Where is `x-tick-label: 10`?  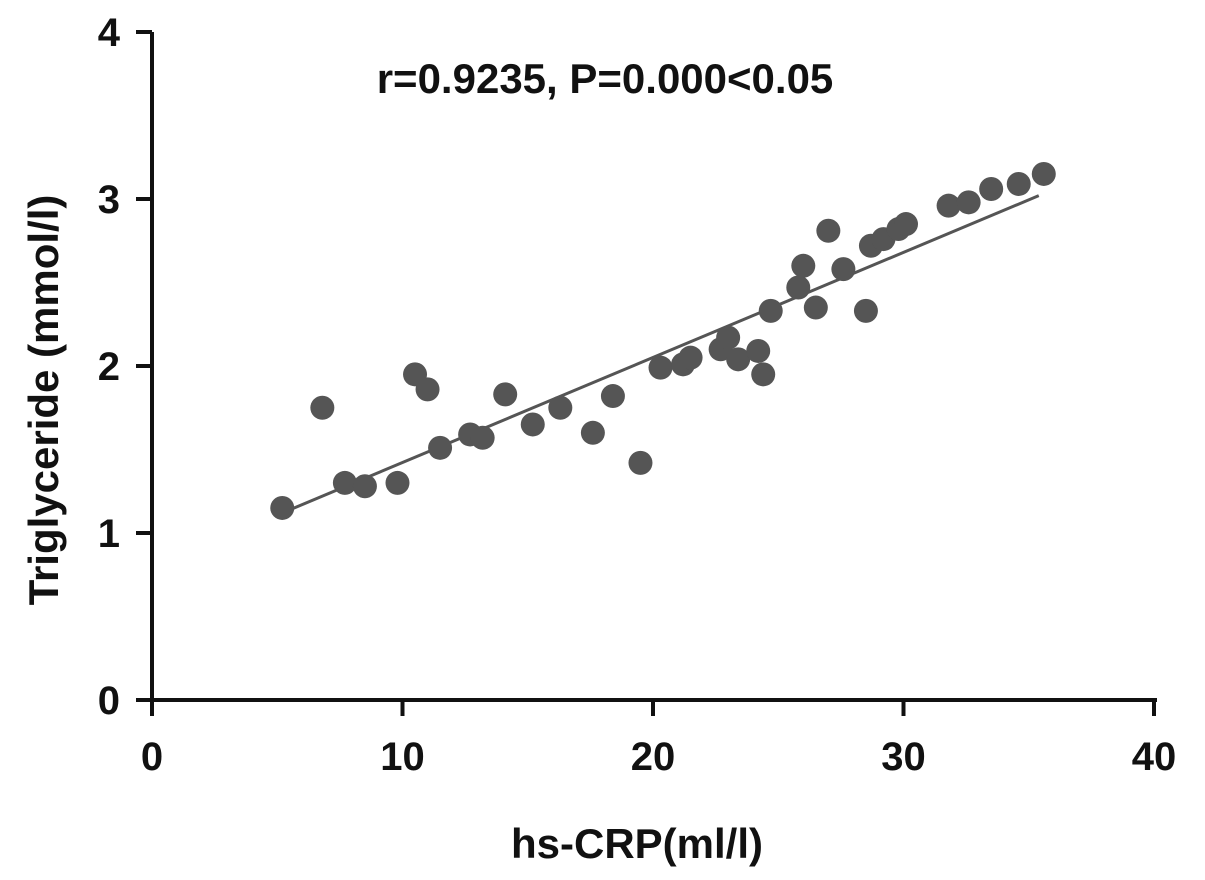 x-tick-label: 10 is located at coordinates (402, 757).